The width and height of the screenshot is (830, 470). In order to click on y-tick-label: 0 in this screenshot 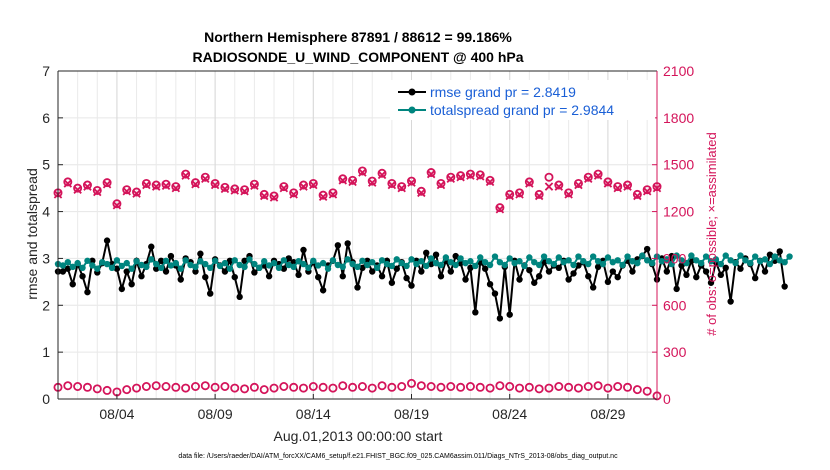, I will do `click(46, 399)`.